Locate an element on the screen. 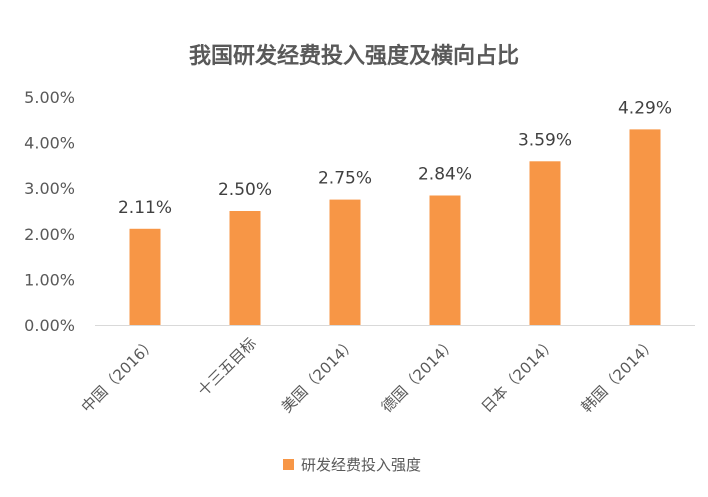 Image resolution: width=708 pixels, height=497 pixels. data-label: 2.75% is located at coordinates (345, 179).